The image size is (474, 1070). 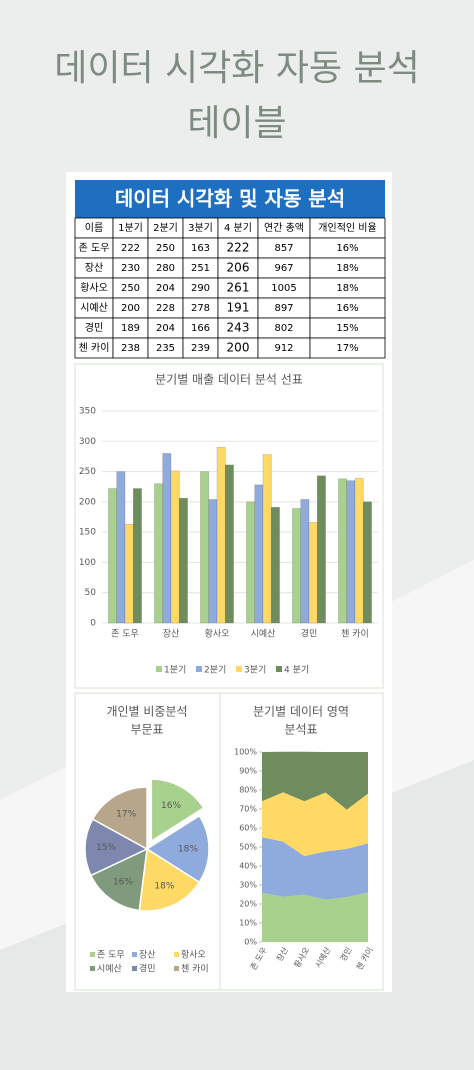 I want to click on x-tick-label: 장산, so click(x=171, y=634).